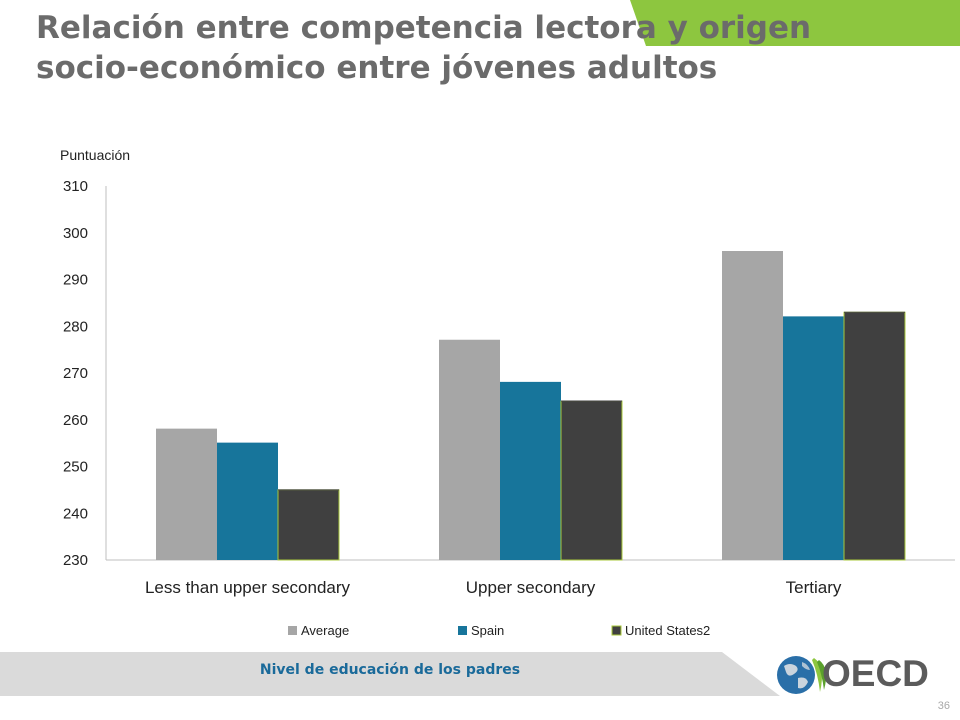 This screenshot has height=720, width=960. Describe the element at coordinates (325, 630) in the screenshot. I see `legend-label: Average` at that location.